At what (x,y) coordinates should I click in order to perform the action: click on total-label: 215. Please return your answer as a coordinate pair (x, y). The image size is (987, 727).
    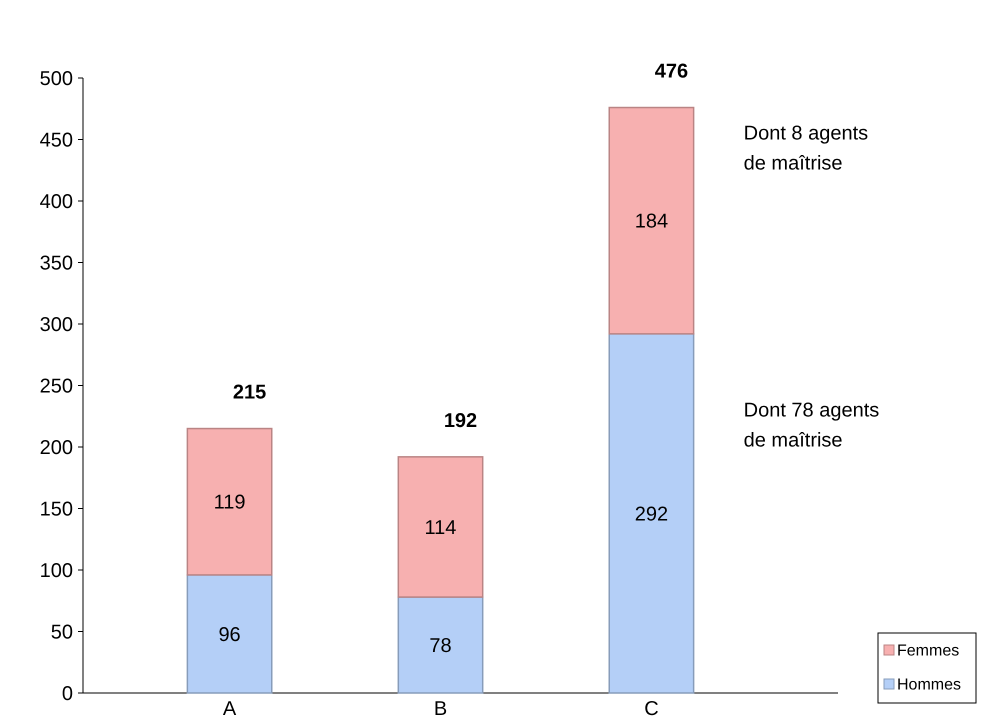
    Looking at the image, I should click on (249, 393).